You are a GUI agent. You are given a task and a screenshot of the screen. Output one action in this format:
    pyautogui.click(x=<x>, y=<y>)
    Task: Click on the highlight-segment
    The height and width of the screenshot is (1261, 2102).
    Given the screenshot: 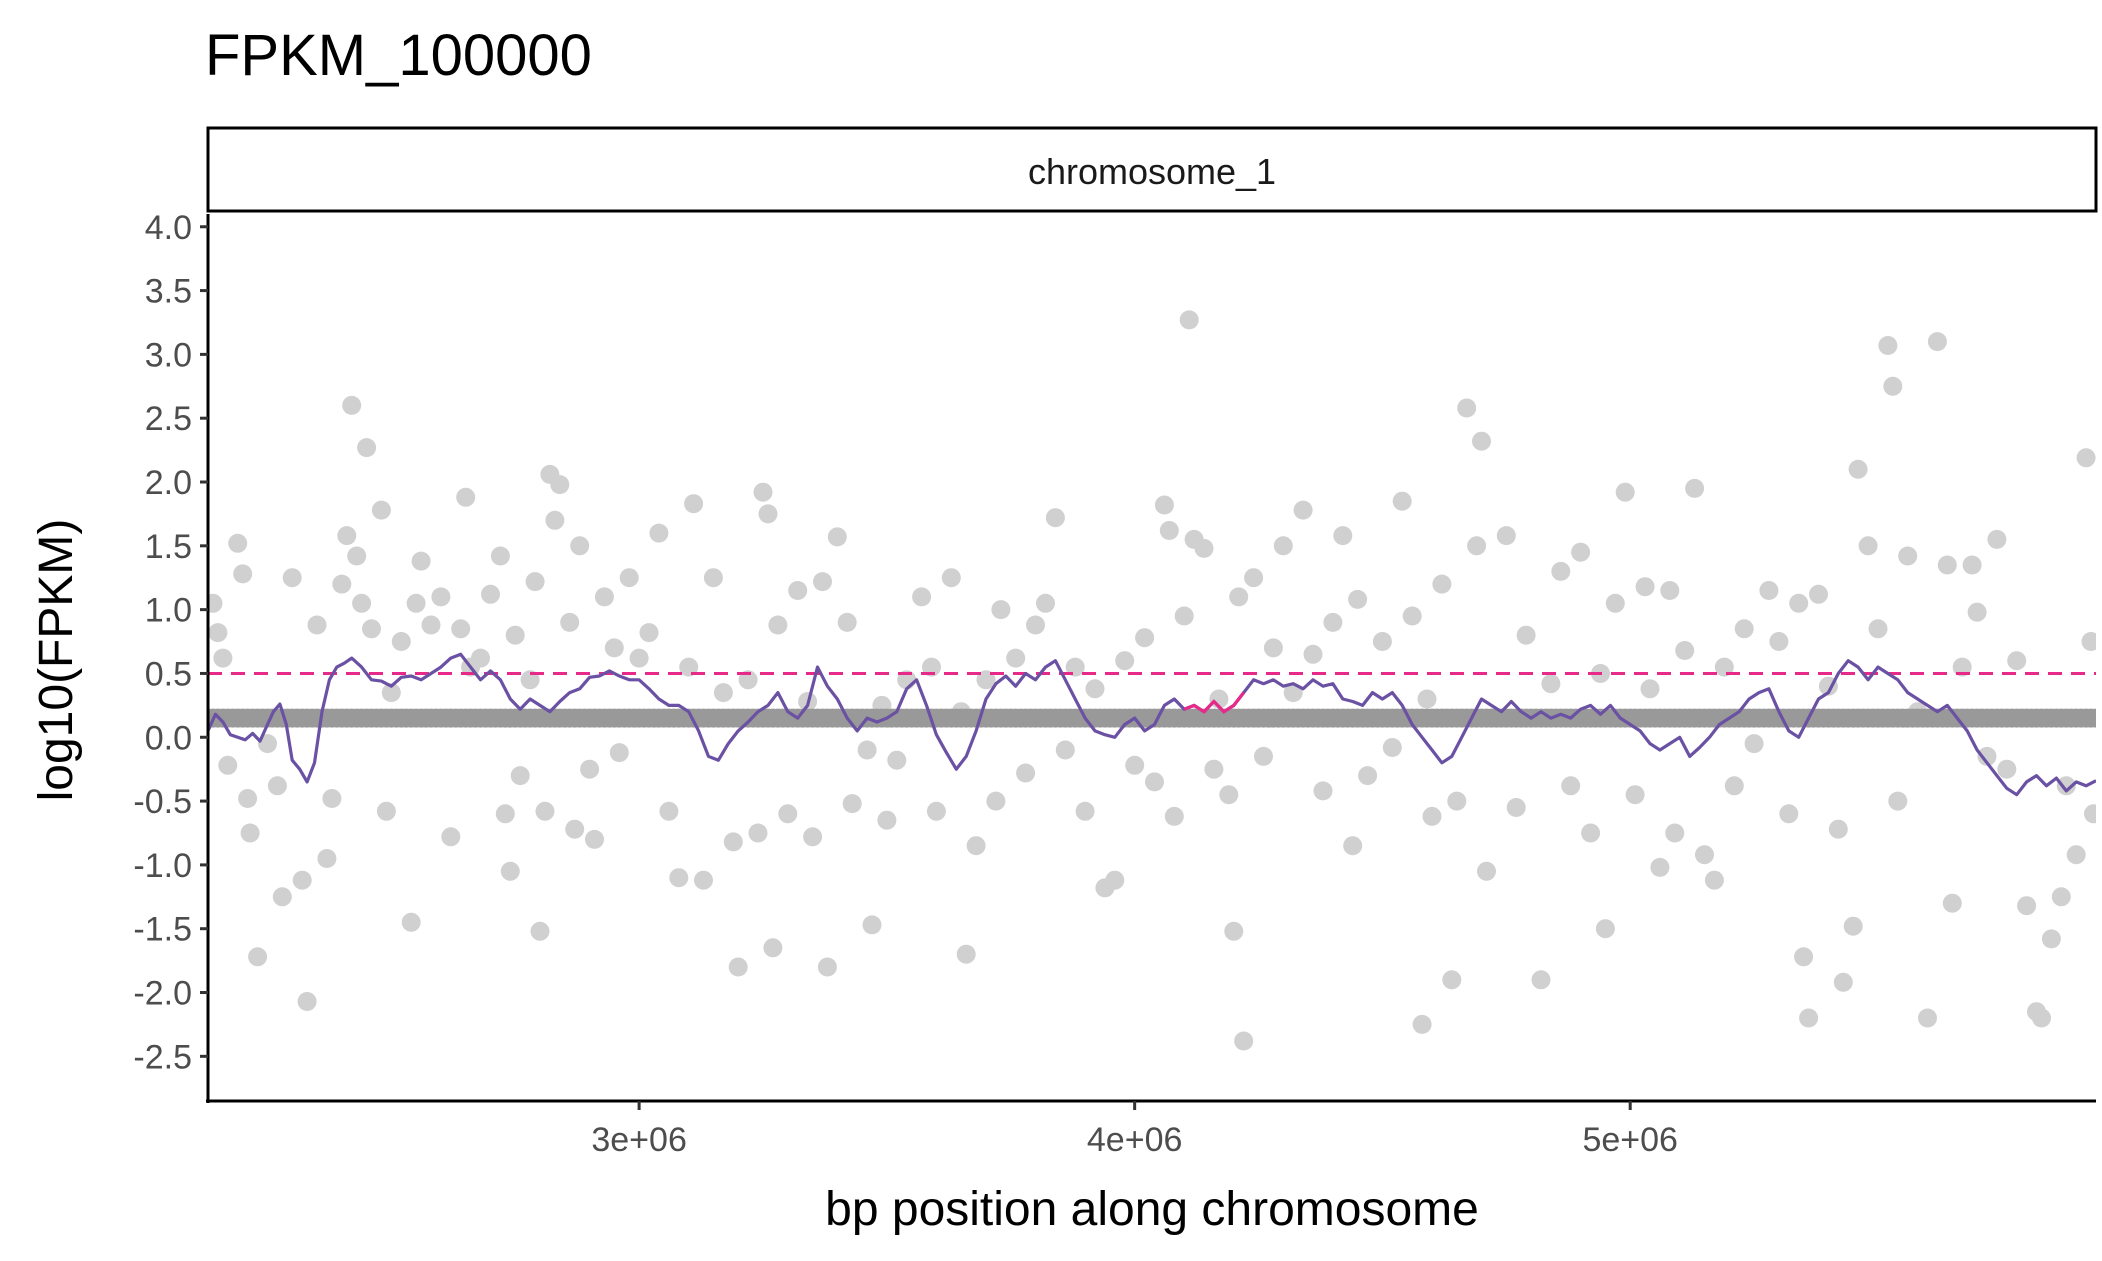 What is the action you would take?
    pyautogui.click(x=1214, y=702)
    